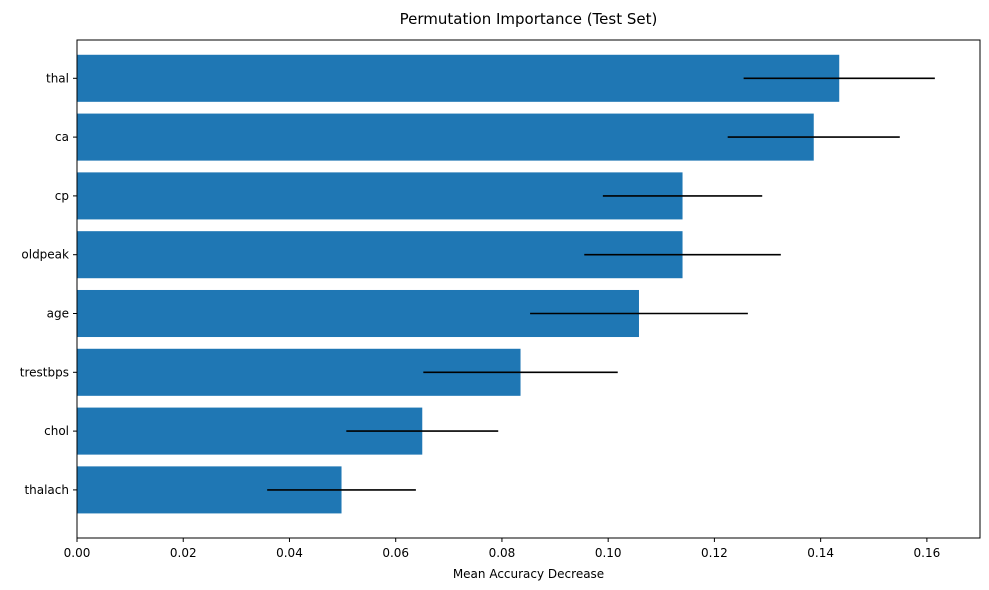  I want to click on bar-oldpeak, so click(380, 255).